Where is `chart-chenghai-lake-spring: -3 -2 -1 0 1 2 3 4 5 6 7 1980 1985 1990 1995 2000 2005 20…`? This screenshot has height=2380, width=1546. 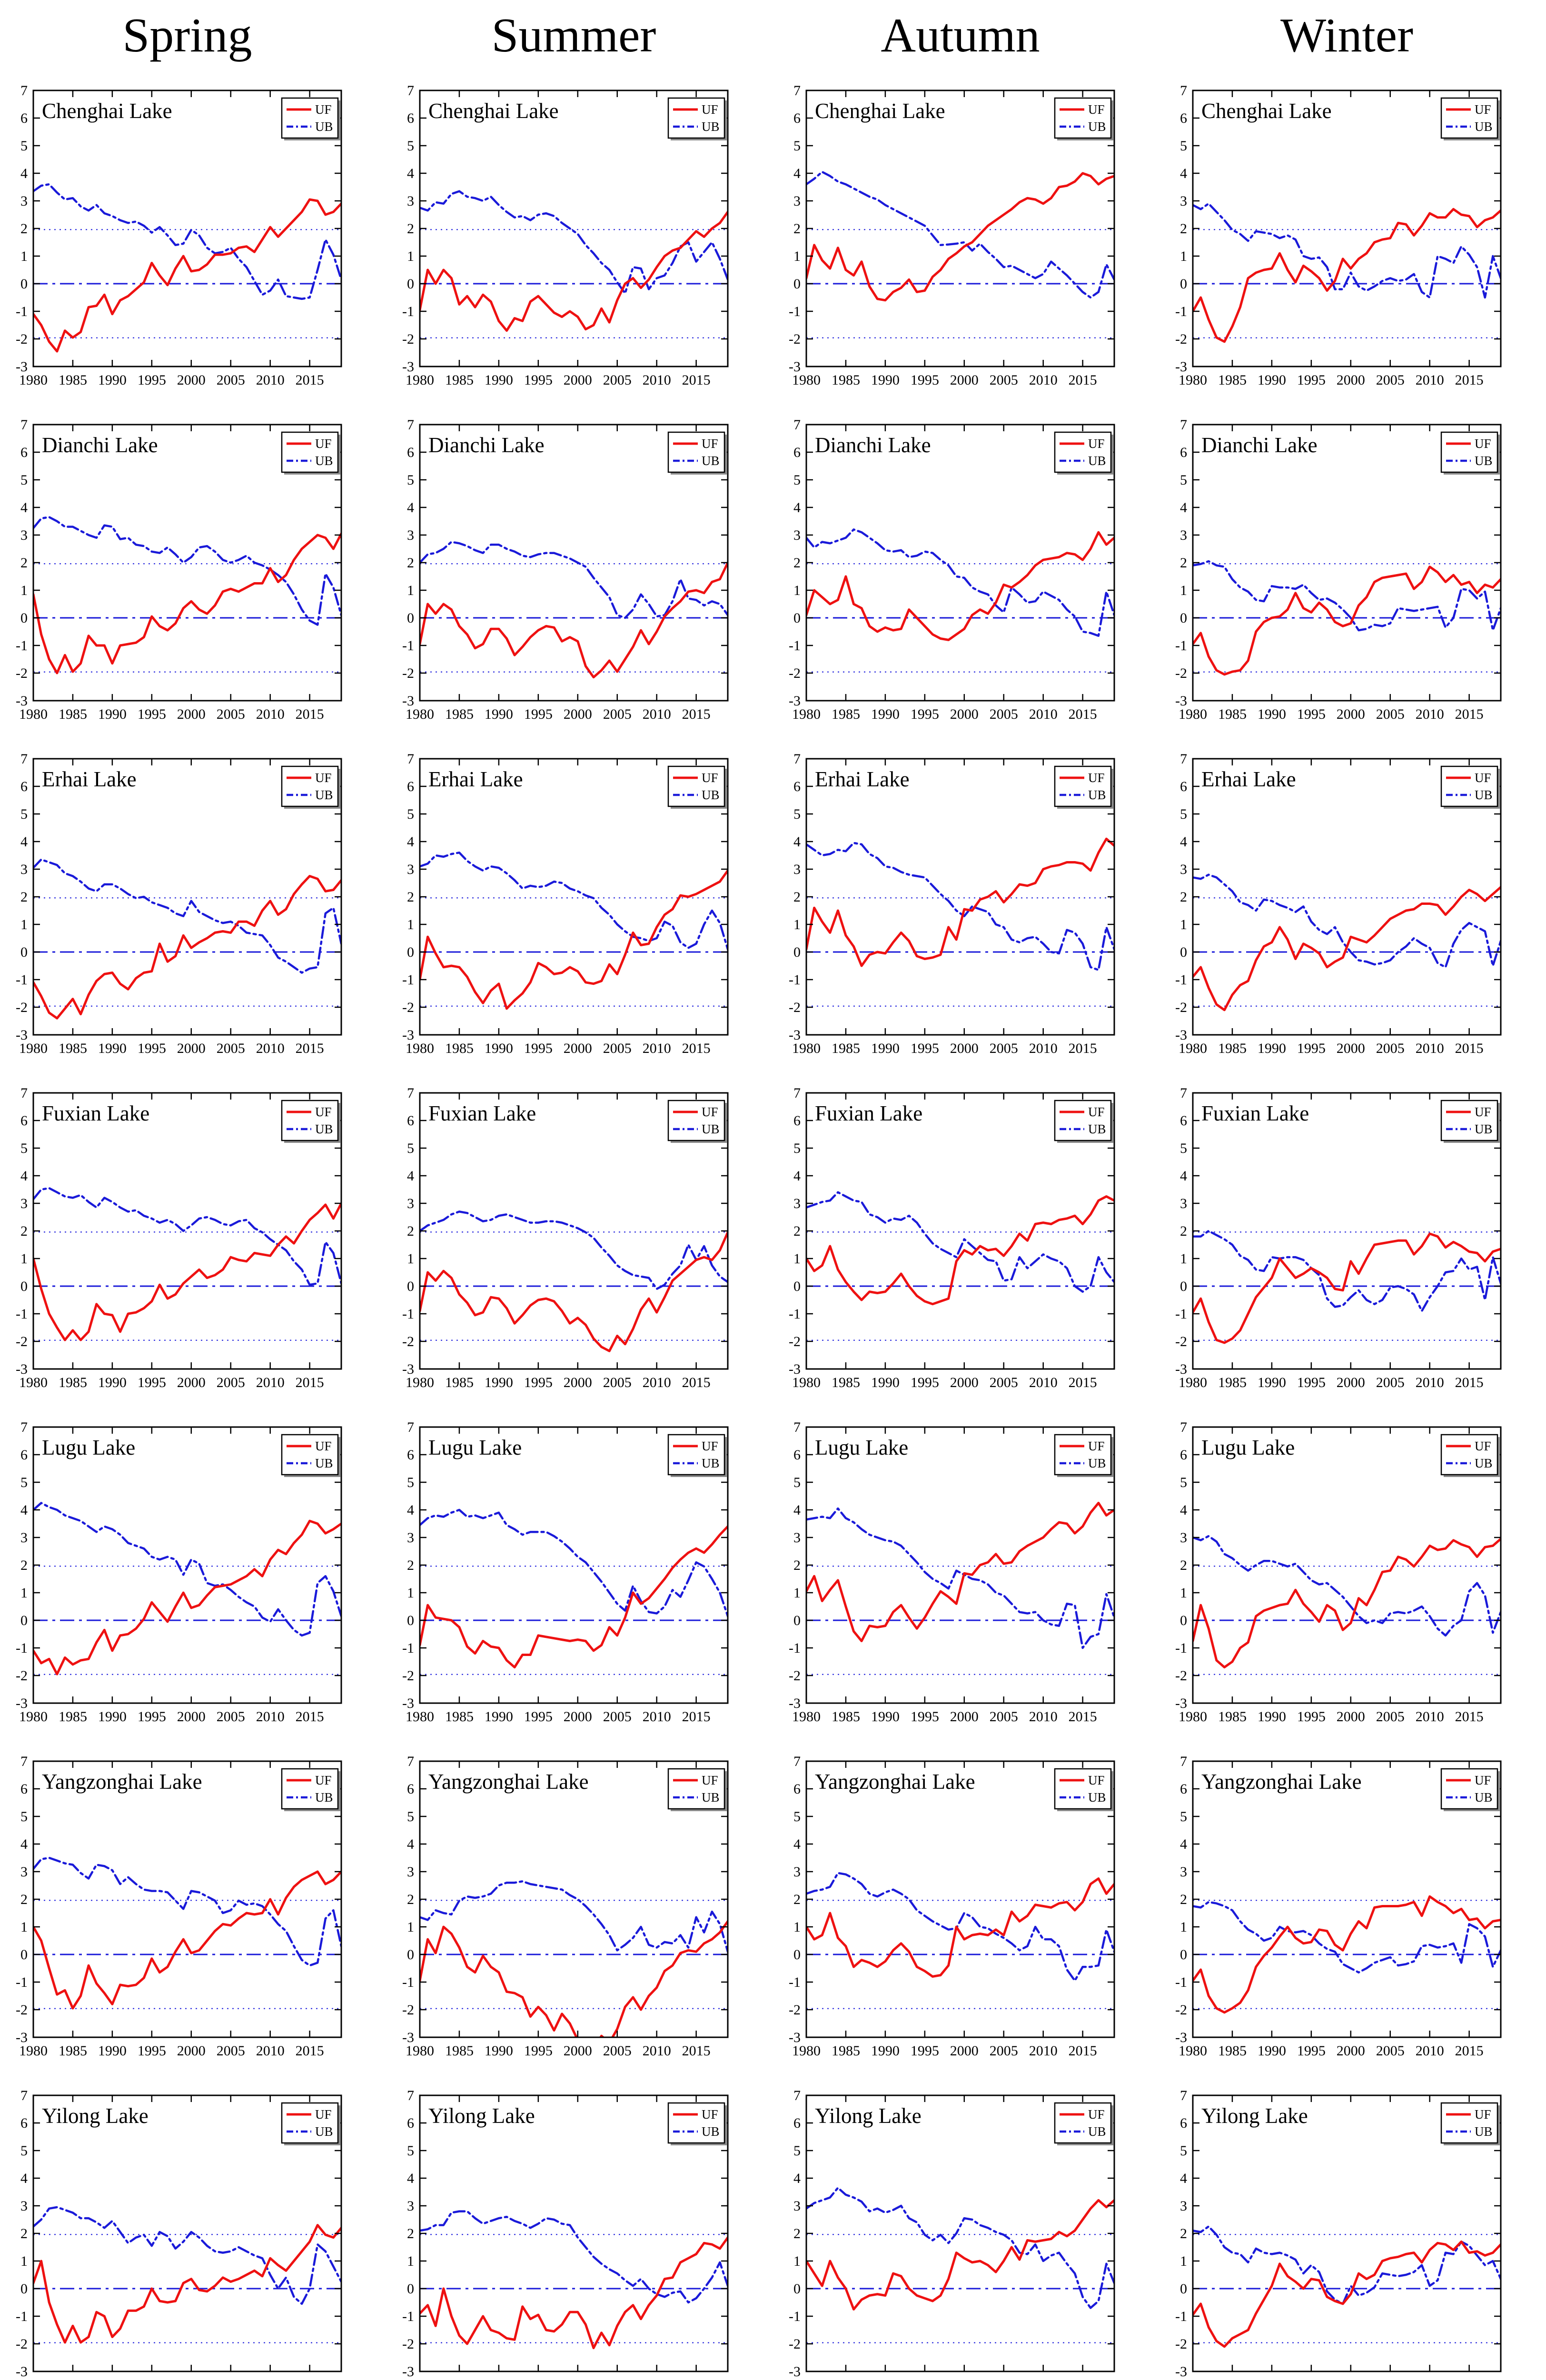 chart-chenghai-lake-spring: -3 -2 -1 0 1 2 3 4 5 6 7 1980 1985 1990 1995 2000 2005 20… is located at coordinates (179, 235).